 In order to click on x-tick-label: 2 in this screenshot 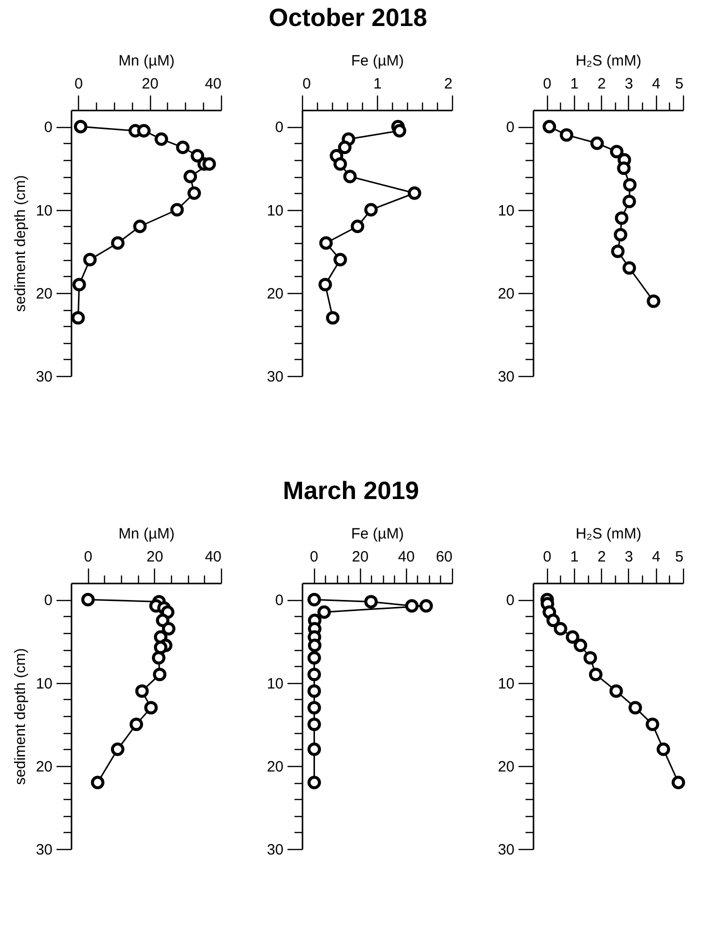, I will do `click(602, 557)`.